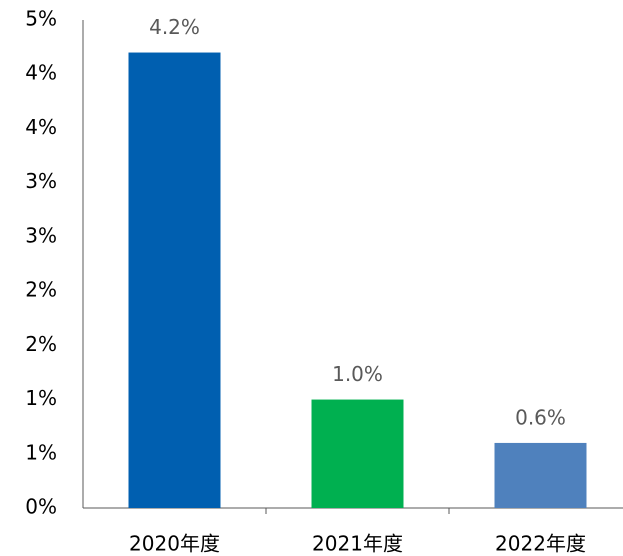 This screenshot has width=623, height=556. What do you see at coordinates (357, 544) in the screenshot?
I see `x-tick-label: 2021年度` at bounding box center [357, 544].